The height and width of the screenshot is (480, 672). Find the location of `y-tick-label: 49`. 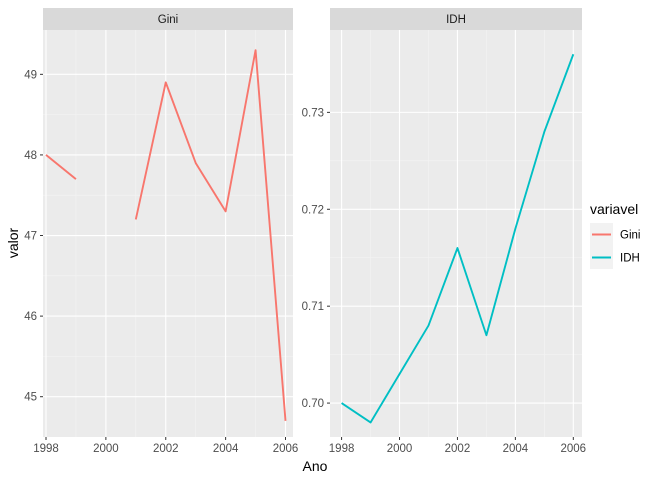

y-tick-label: 49 is located at coordinates (30, 75).